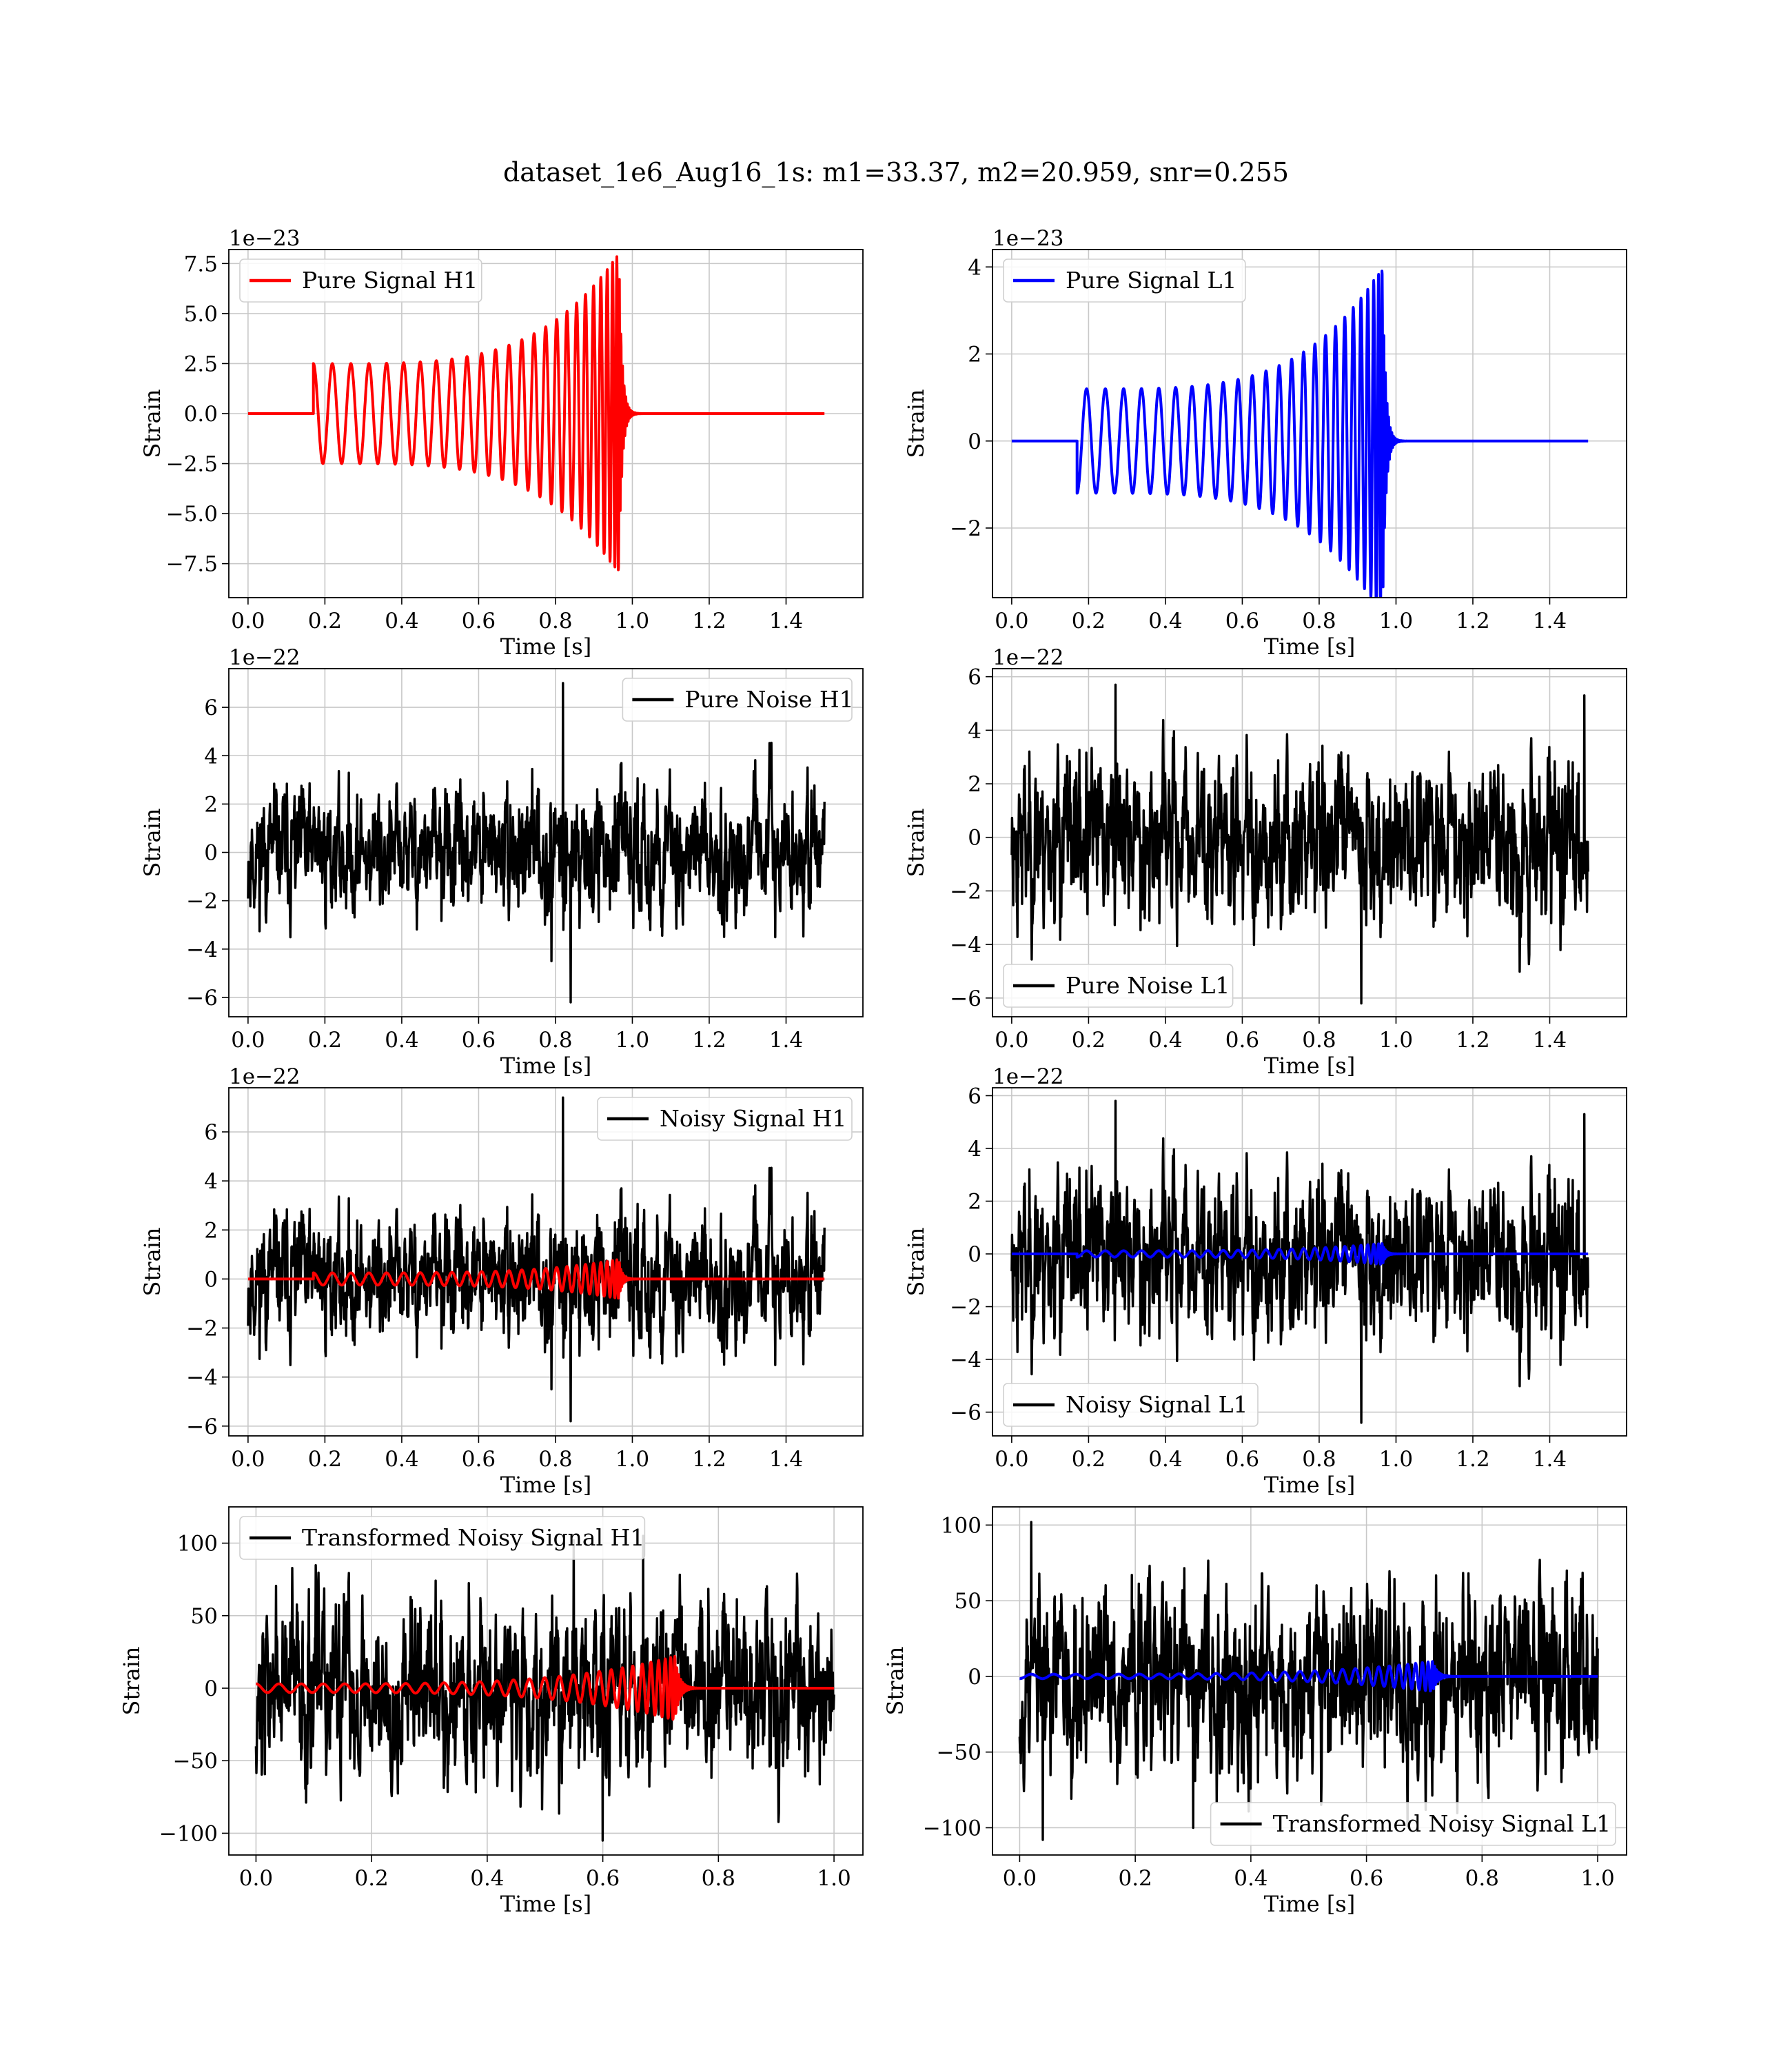 Image resolution: width=1792 pixels, height=2068 pixels. I want to click on y-tick-label: 2.5, so click(201, 364).